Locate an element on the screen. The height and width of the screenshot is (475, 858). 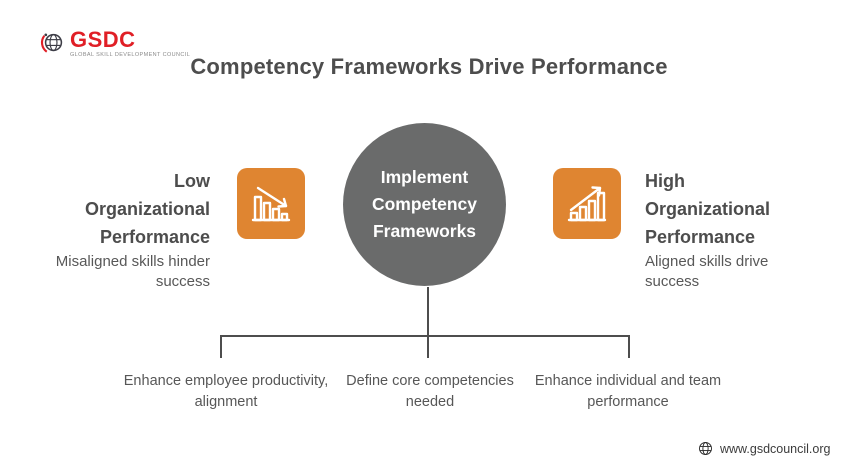
low-performance-description: Misaligned skills hinder success is located at coordinates (132, 271).